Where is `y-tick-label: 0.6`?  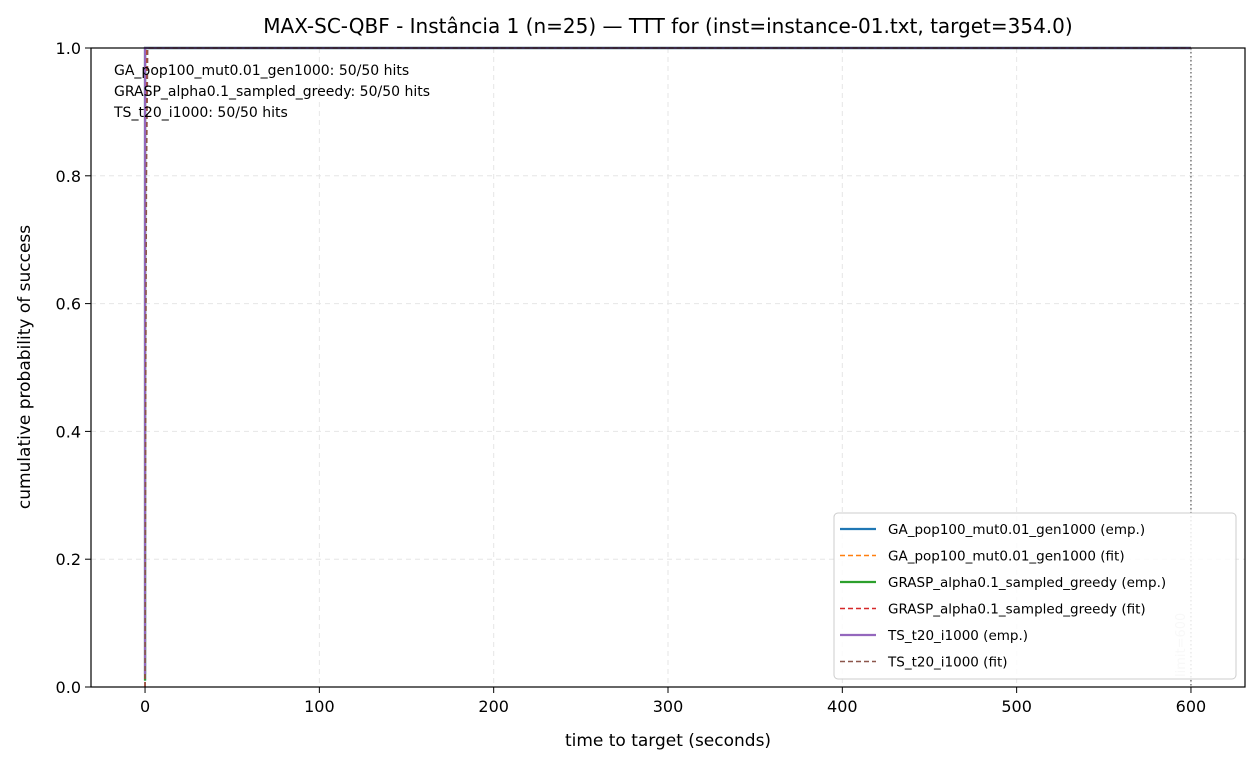
y-tick-label: 0.6 is located at coordinates (68, 304).